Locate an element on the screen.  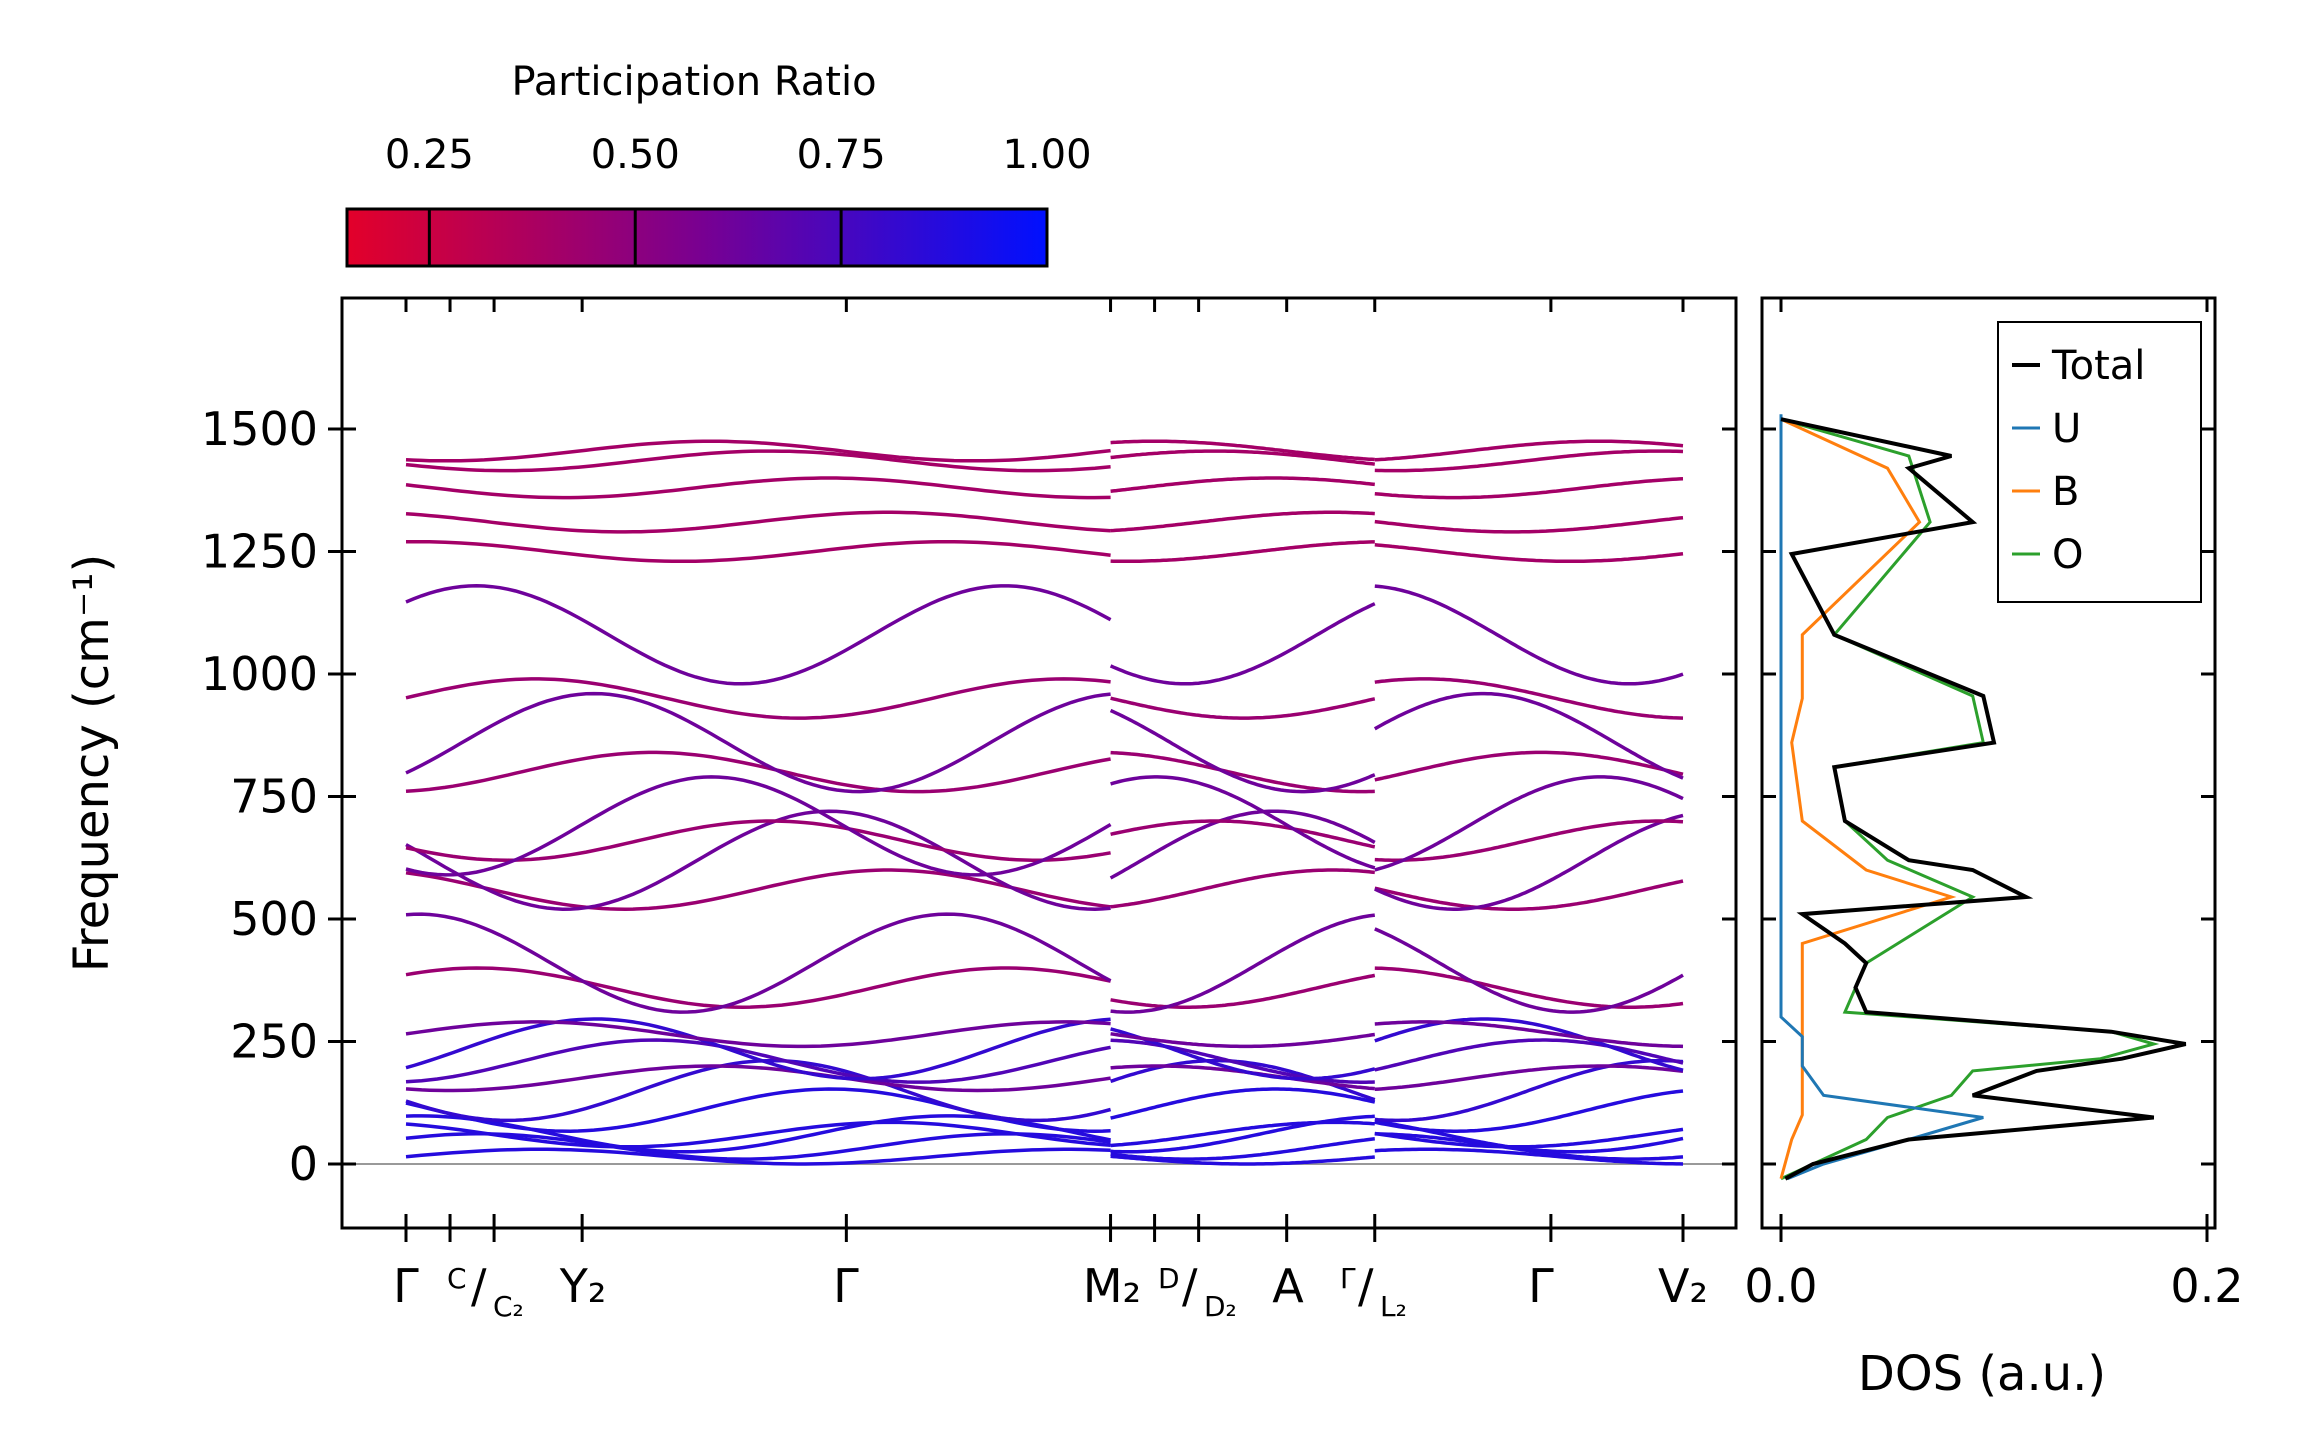
dos-curve-b is located at coordinates (1868, 798).